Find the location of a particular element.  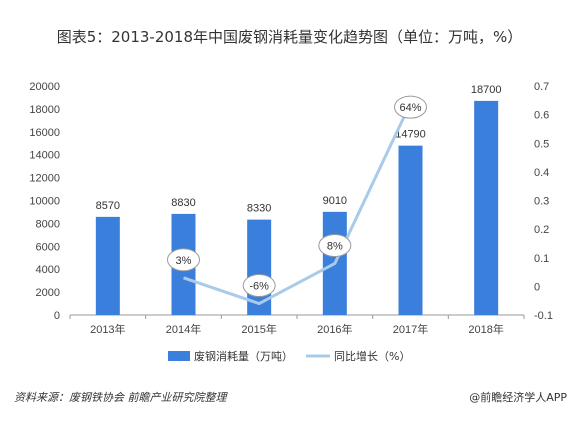

y-right-tick-label: 0.7 is located at coordinates (541, 87).